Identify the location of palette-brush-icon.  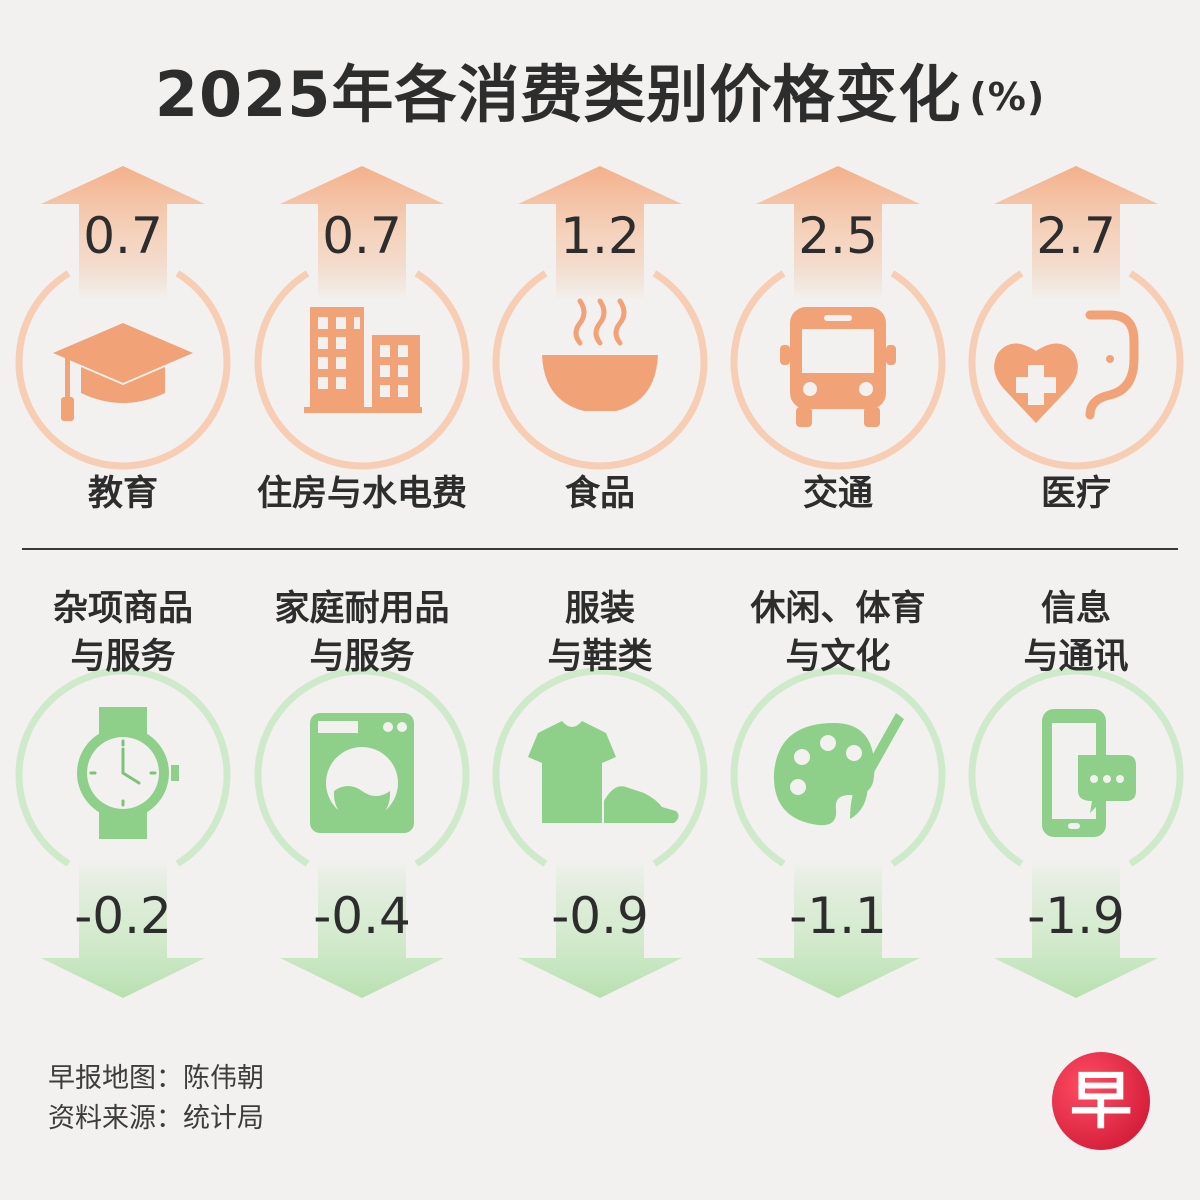
(838, 769).